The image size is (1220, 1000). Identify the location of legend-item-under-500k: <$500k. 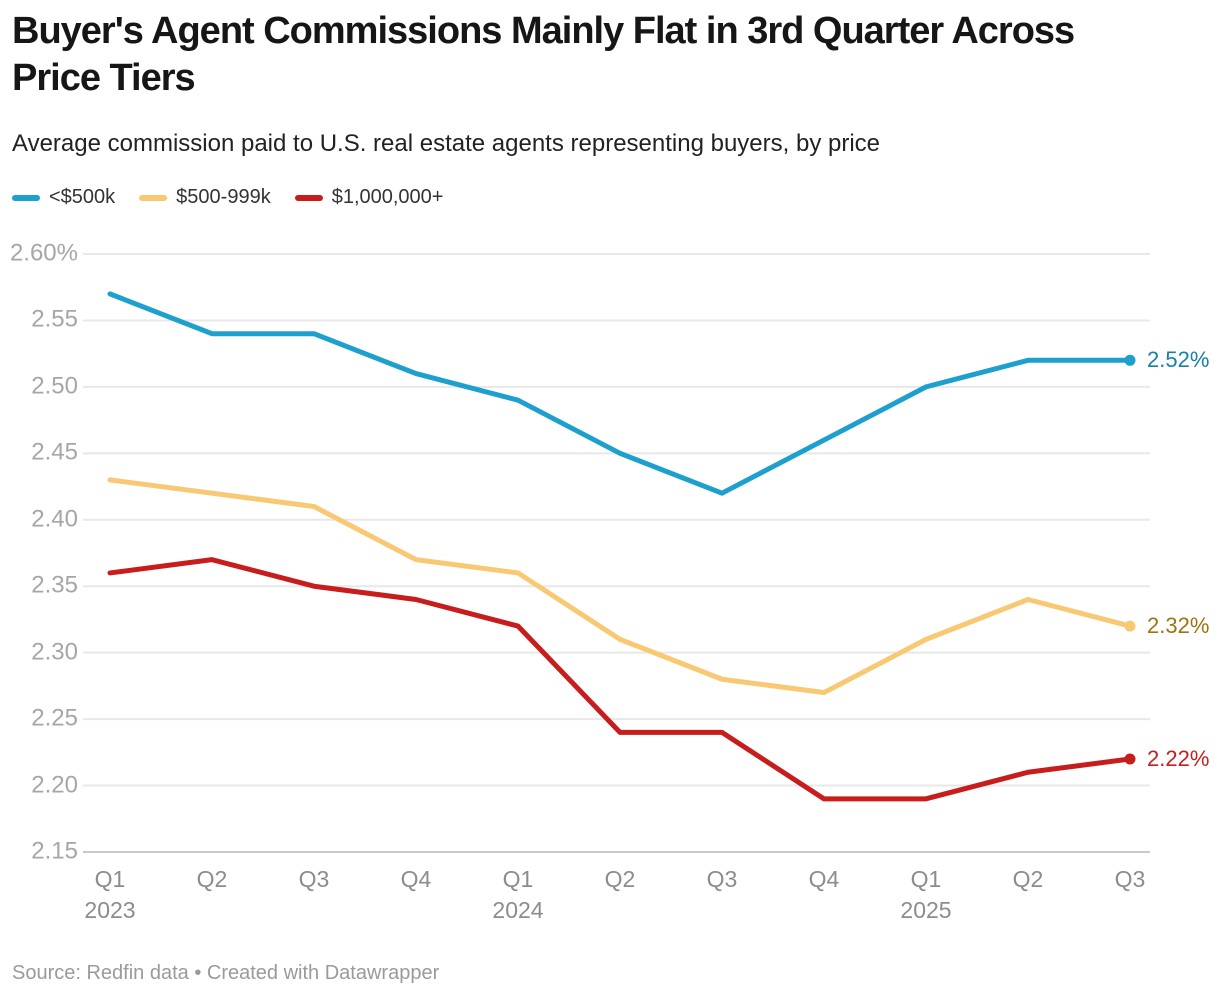
(63, 197).